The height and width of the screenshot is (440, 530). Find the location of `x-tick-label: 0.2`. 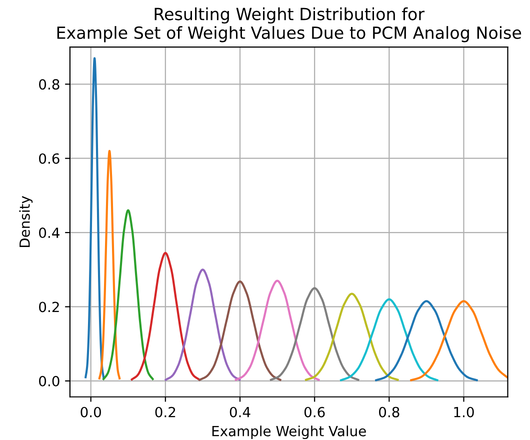

x-tick-label: 0.2 is located at coordinates (165, 412).